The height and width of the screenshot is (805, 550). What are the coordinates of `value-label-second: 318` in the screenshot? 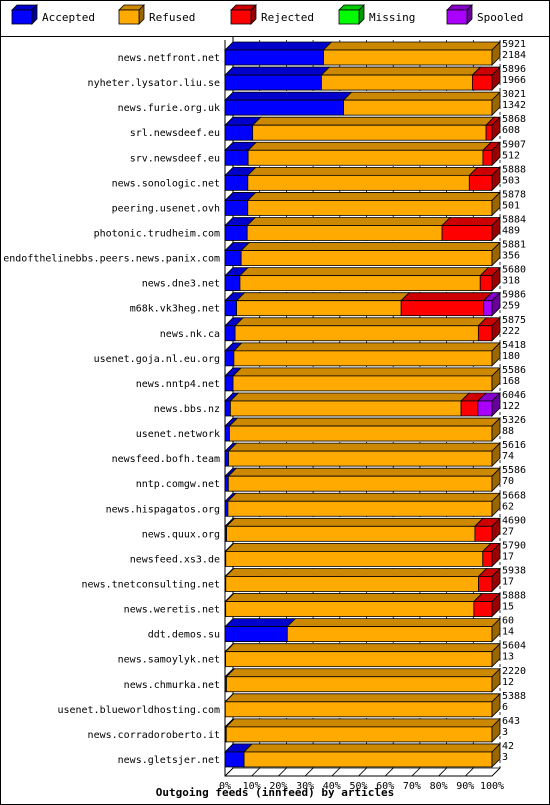 It's located at (511, 281).